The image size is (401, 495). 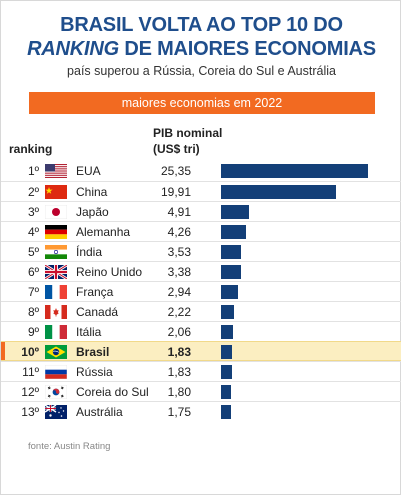 I want to click on pib-header-line-1: PIB nominal, so click(x=188, y=133).